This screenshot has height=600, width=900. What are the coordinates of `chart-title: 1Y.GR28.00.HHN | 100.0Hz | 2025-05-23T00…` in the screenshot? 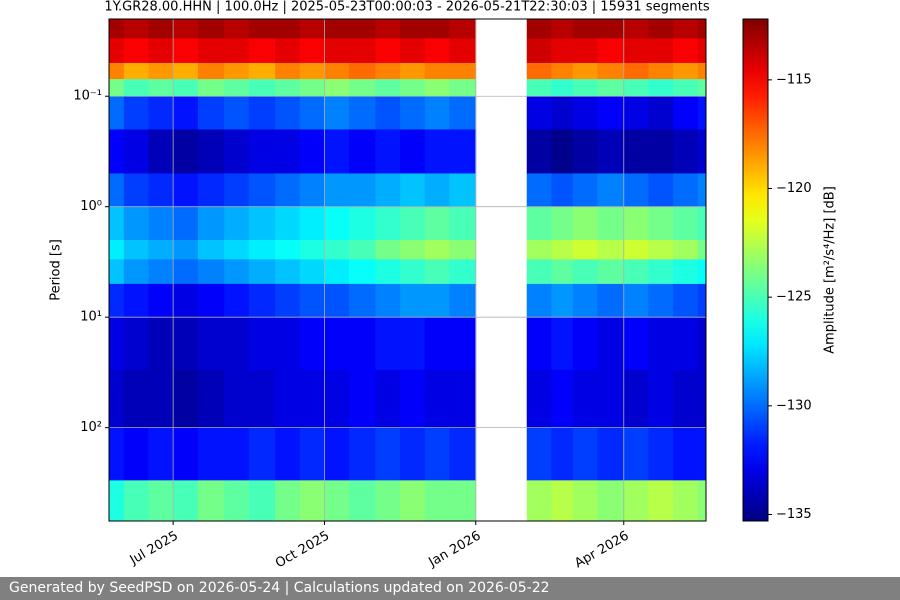 It's located at (406, 7).